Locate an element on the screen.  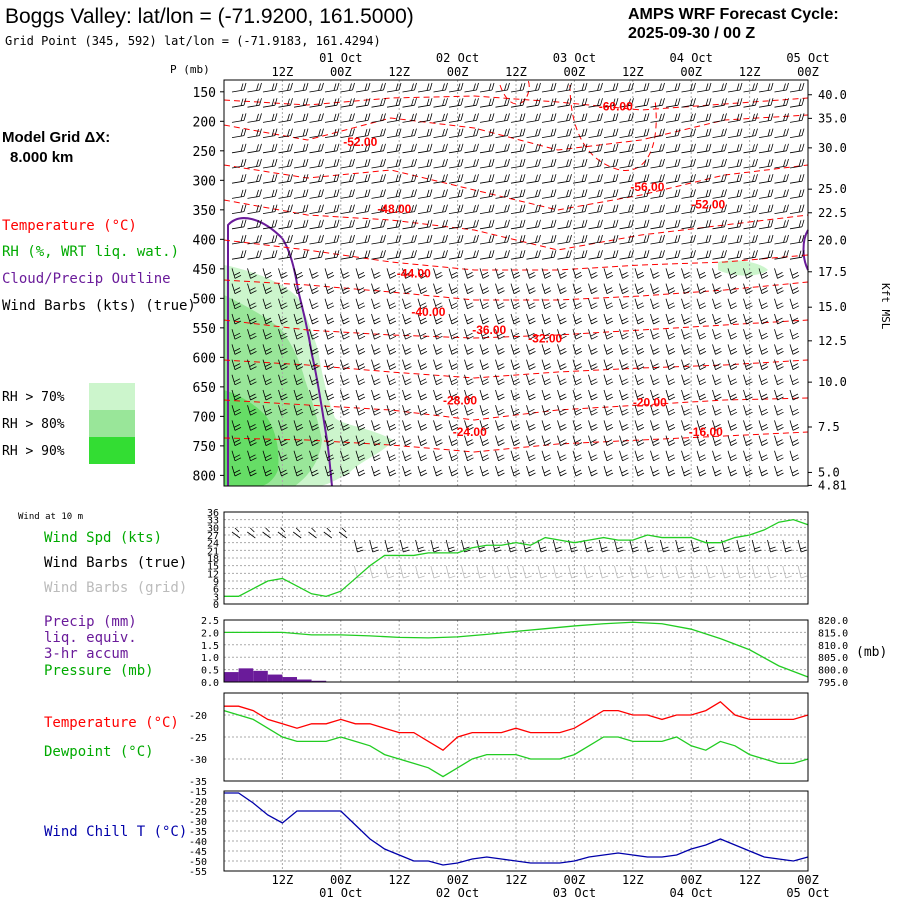
temperature-contour is located at coordinates (516, 409).